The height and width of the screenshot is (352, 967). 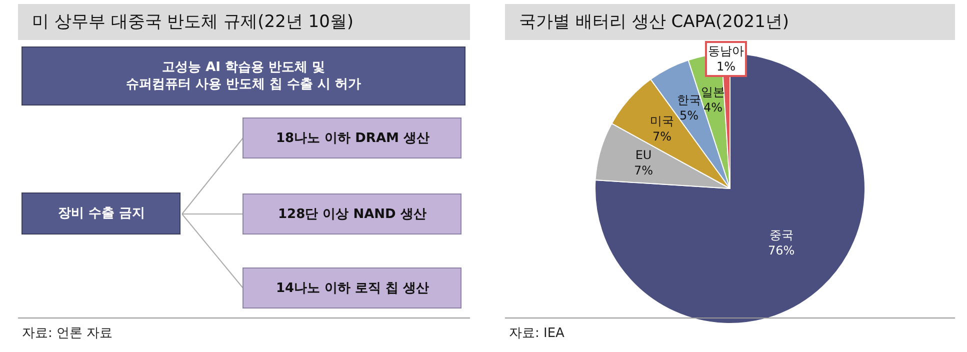 What do you see at coordinates (244, 76) in the screenshot?
I see `text: 고성능 AI 학습용 반도체 및 슈퍼컴퓨터 사용 반도체 칩 수출 시 허가` at bounding box center [244, 76].